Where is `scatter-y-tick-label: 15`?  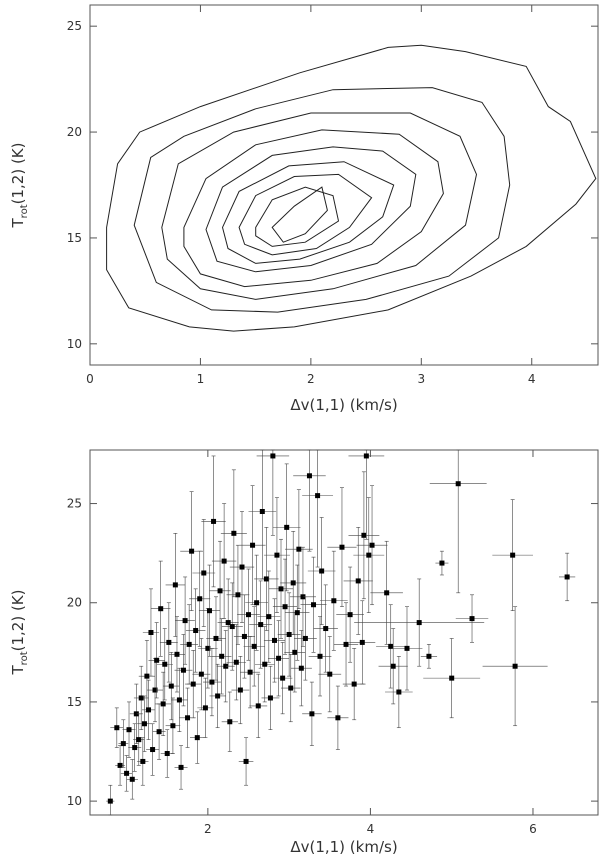 scatter-y-tick-label: 15 is located at coordinates (74, 702).